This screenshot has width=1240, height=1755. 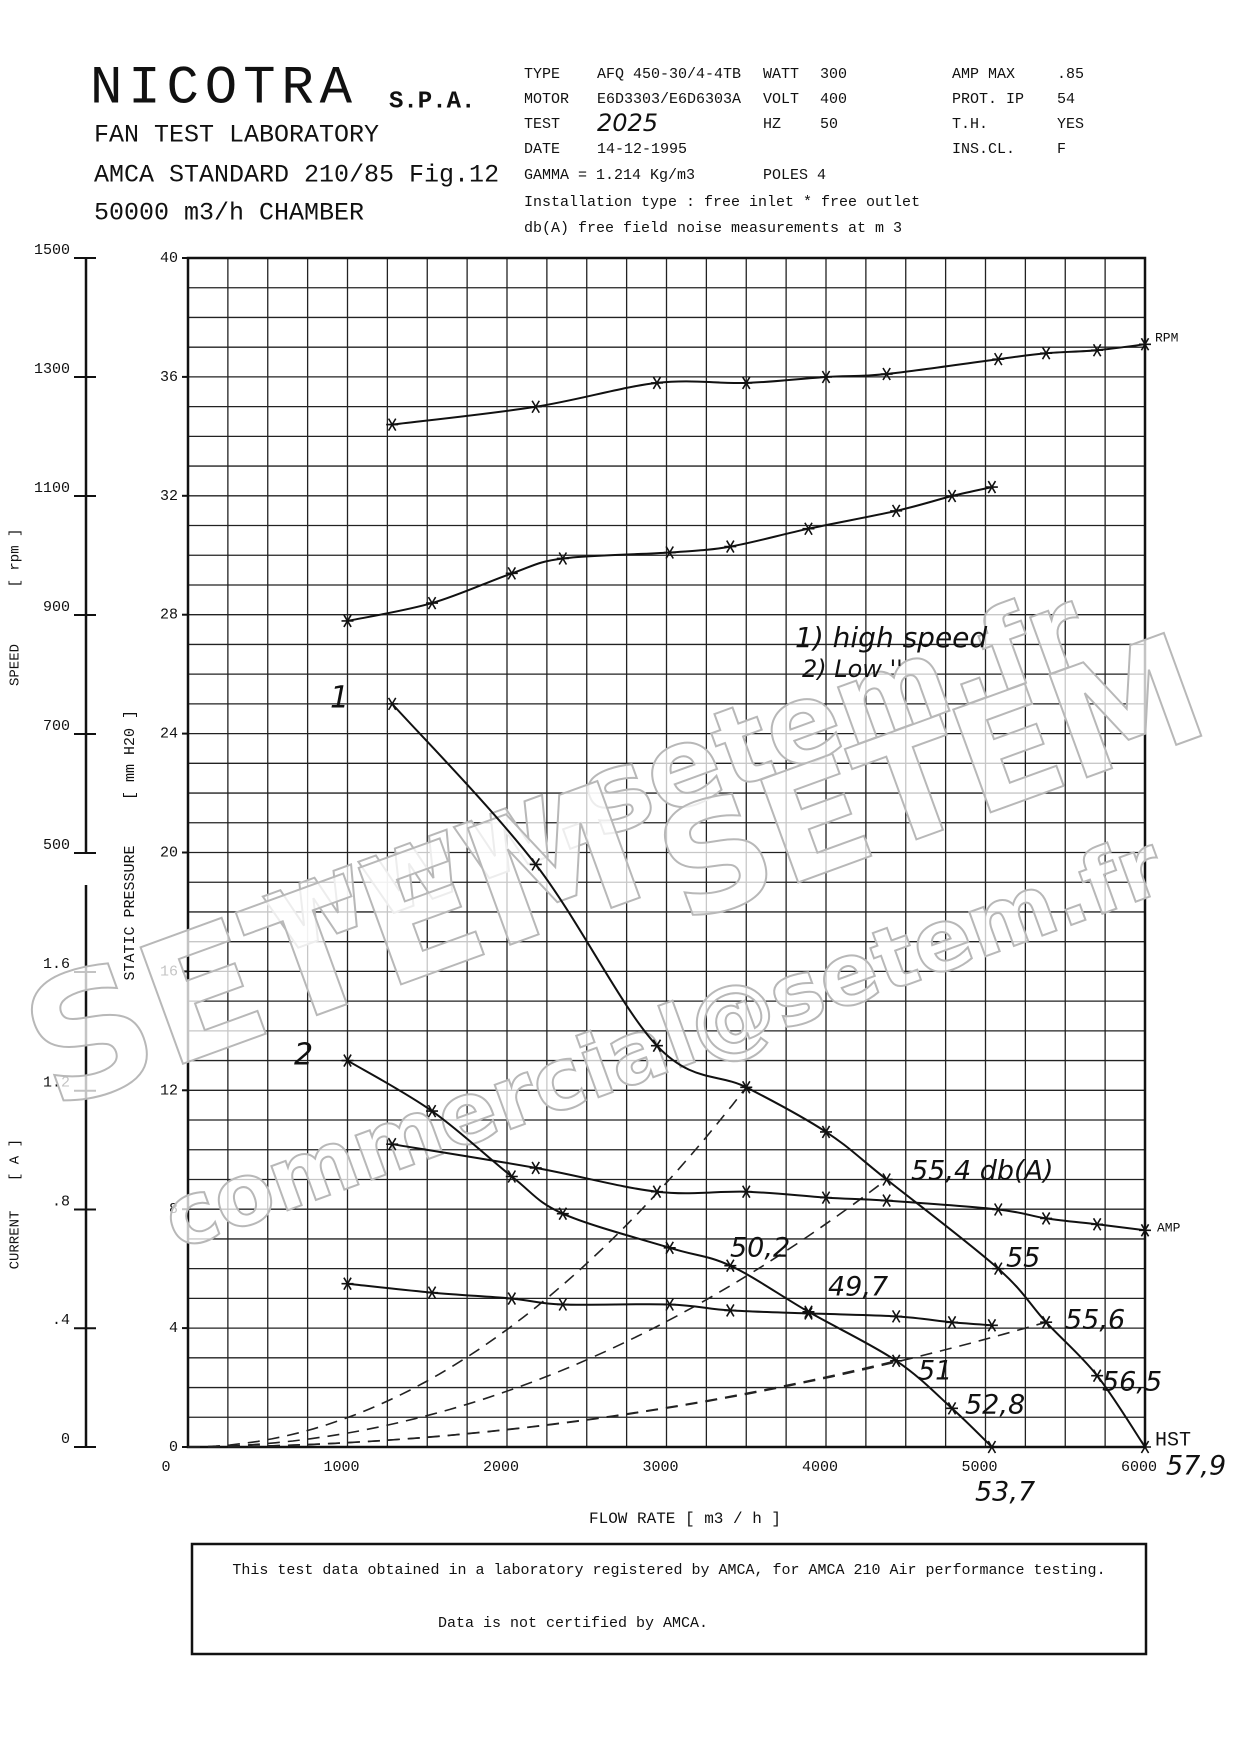 I want to click on y-tick-label: 36, so click(x=169, y=377).